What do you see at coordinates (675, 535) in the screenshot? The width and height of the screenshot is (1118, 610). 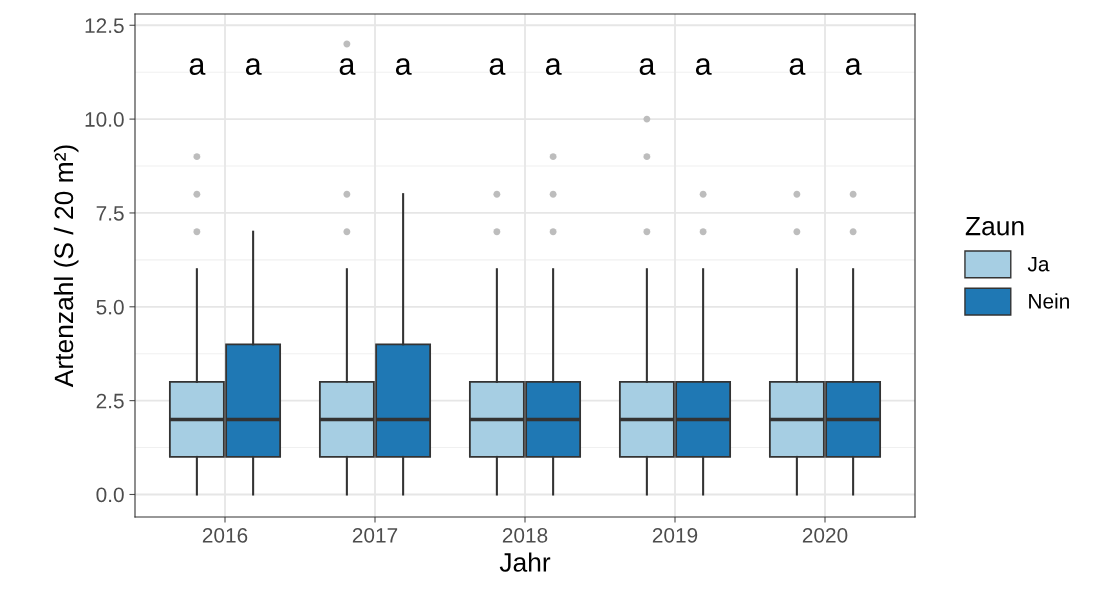 I see `x-tick-label: 2019` at bounding box center [675, 535].